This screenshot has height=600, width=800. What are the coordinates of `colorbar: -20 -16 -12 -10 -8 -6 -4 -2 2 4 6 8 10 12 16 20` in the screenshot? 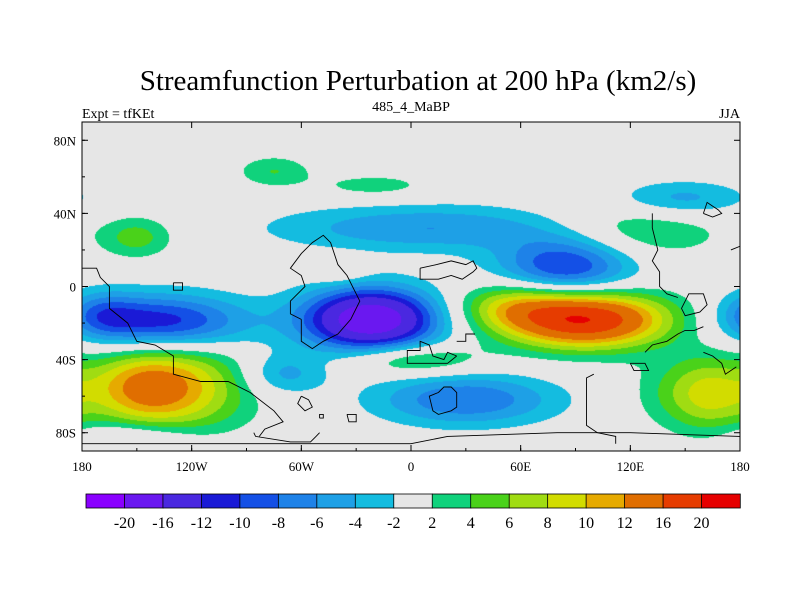 It's located at (413, 512).